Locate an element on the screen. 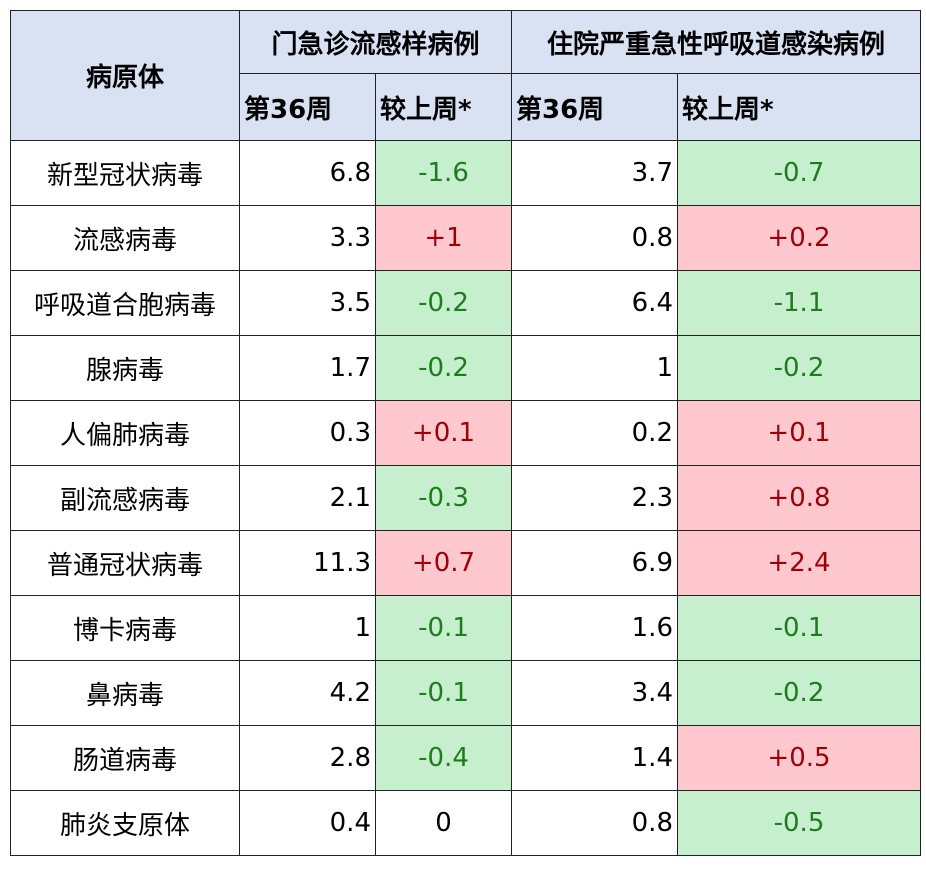  week-value: 11.3 is located at coordinates (307, 563).